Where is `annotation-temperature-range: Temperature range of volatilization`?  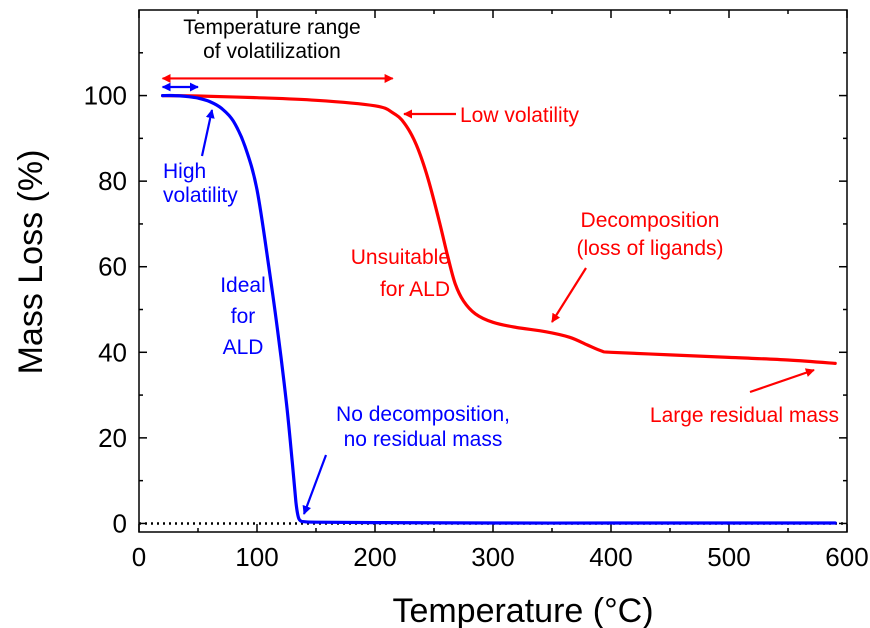 annotation-temperature-range: Temperature range of volatilization is located at coordinates (271, 39).